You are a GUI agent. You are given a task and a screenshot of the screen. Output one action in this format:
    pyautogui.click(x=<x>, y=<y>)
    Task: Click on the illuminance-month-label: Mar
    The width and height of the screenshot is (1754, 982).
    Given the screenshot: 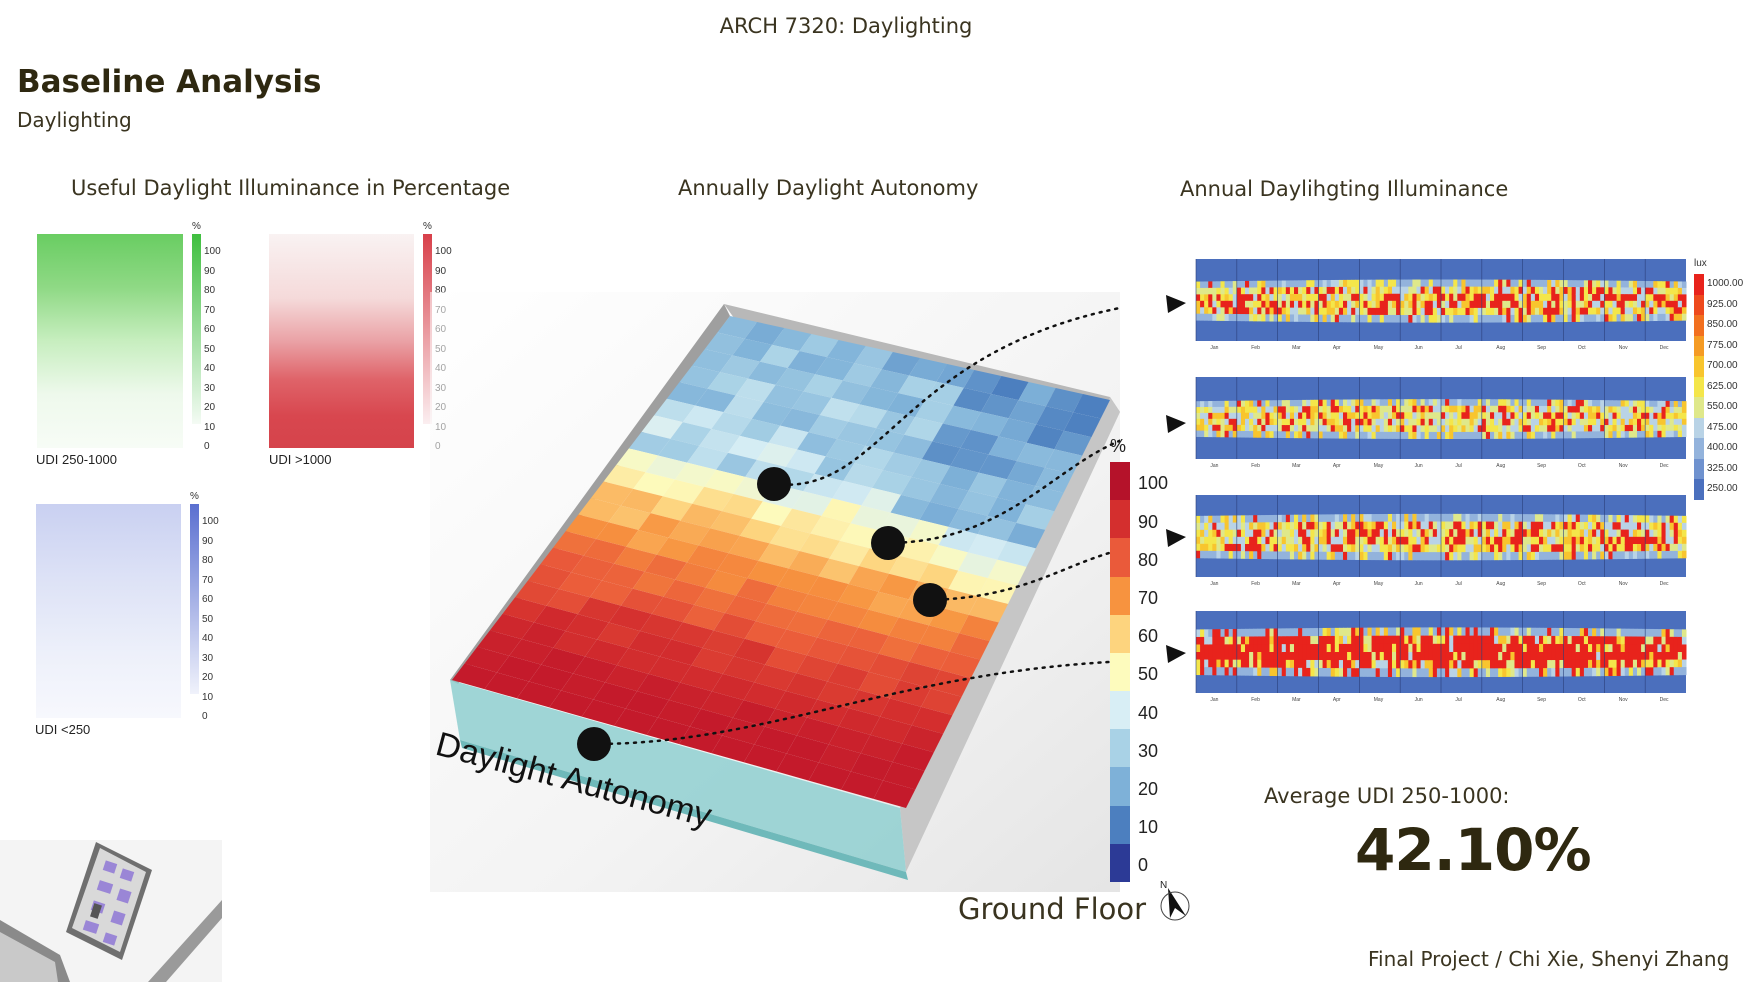 What is the action you would take?
    pyautogui.click(x=1296, y=348)
    